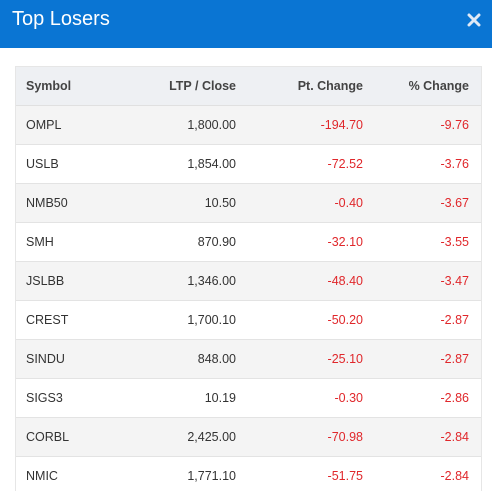  I want to click on table-row: USLB 1,854.00 -72.52 -3.76, so click(248, 164).